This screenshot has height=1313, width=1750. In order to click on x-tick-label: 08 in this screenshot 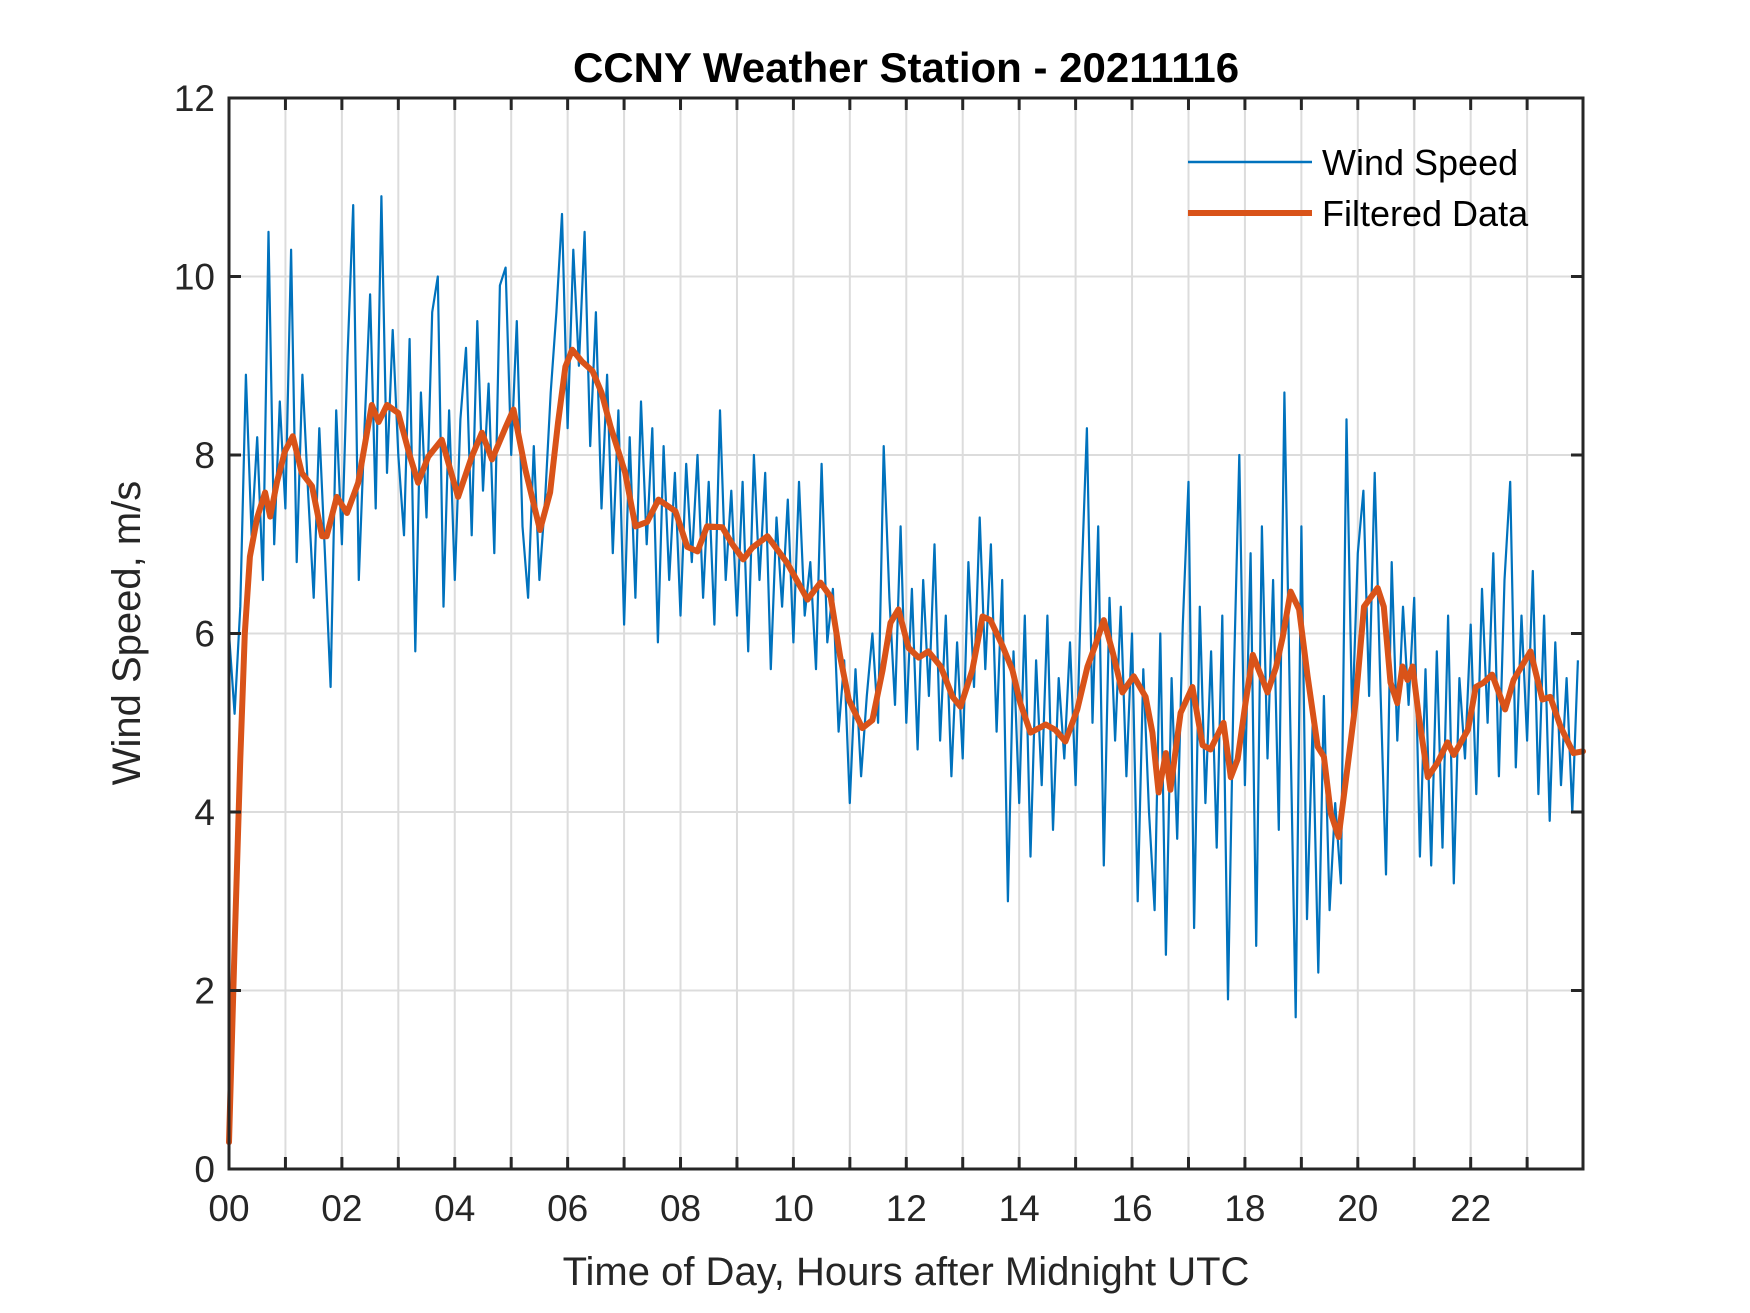, I will do `click(680, 1208)`.